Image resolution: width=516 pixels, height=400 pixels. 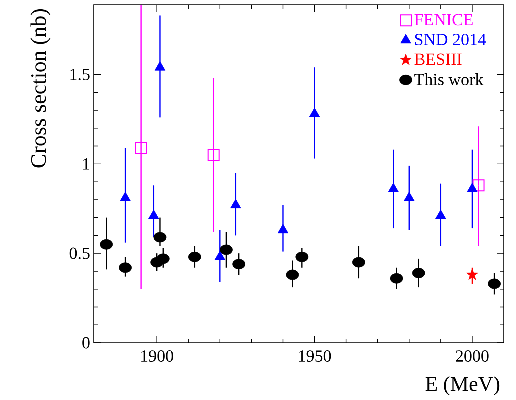 What do you see at coordinates (463, 386) in the screenshot?
I see `x-axis-title: E (MeV)` at bounding box center [463, 386].